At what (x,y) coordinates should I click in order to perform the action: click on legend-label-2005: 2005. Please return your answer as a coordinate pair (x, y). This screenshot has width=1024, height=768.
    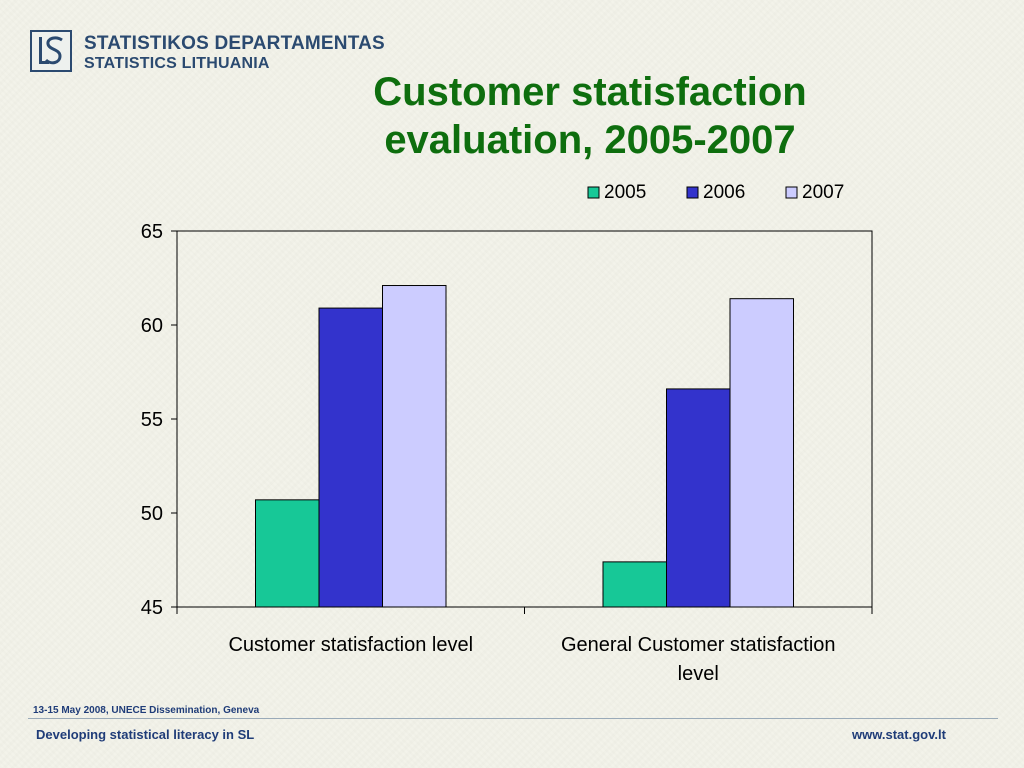
    Looking at the image, I should click on (625, 192).